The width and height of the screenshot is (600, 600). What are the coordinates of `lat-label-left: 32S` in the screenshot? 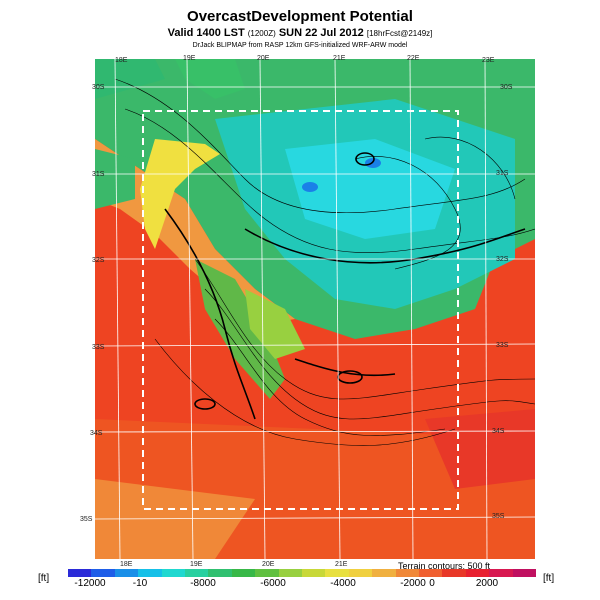 It's located at (98, 260).